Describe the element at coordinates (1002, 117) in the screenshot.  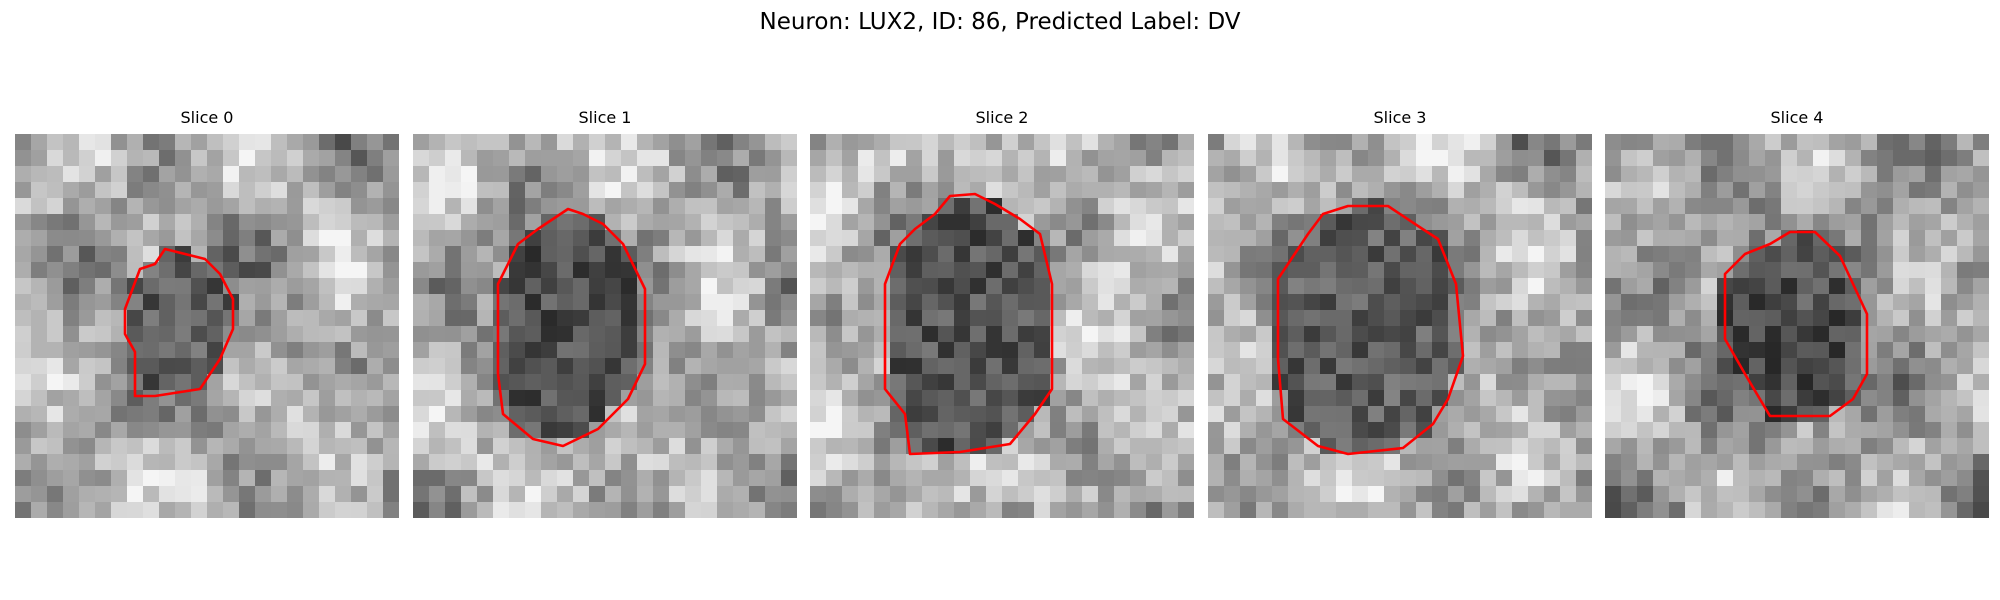
I see `slice-title: Slice 2` at that location.